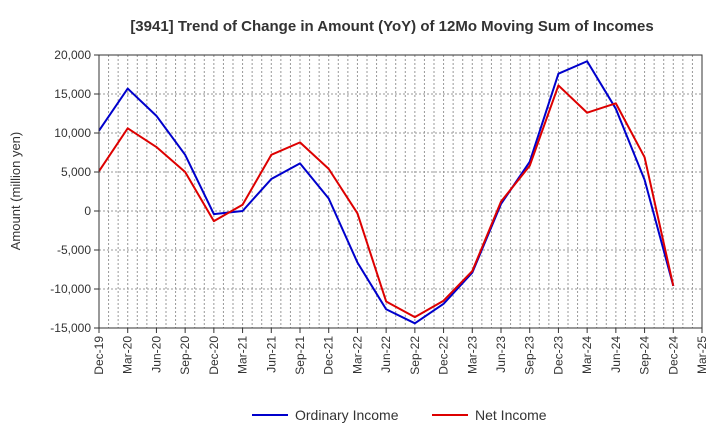 The width and height of the screenshot is (720, 440). I want to click on x-tick-label: Dec-23, so click(558, 355).